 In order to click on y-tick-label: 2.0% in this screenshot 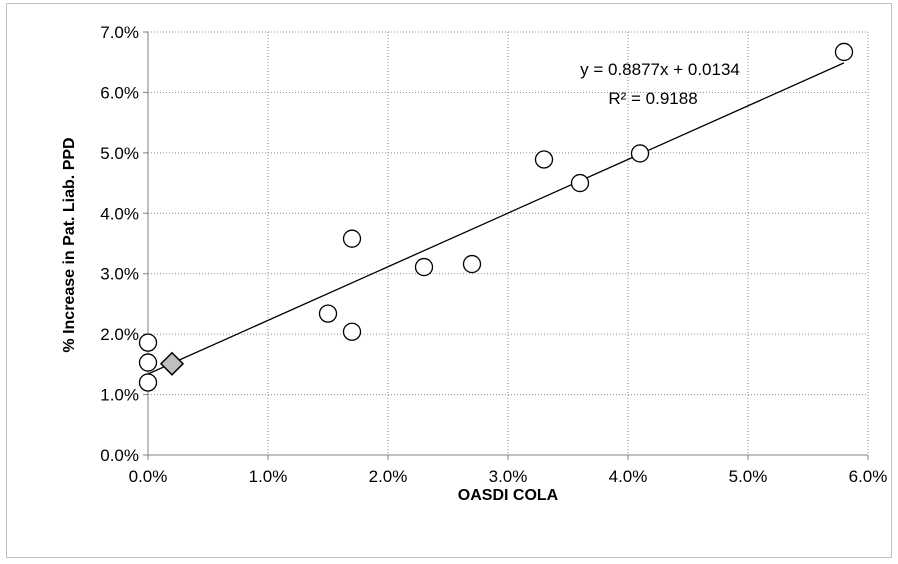, I will do `click(119, 334)`.